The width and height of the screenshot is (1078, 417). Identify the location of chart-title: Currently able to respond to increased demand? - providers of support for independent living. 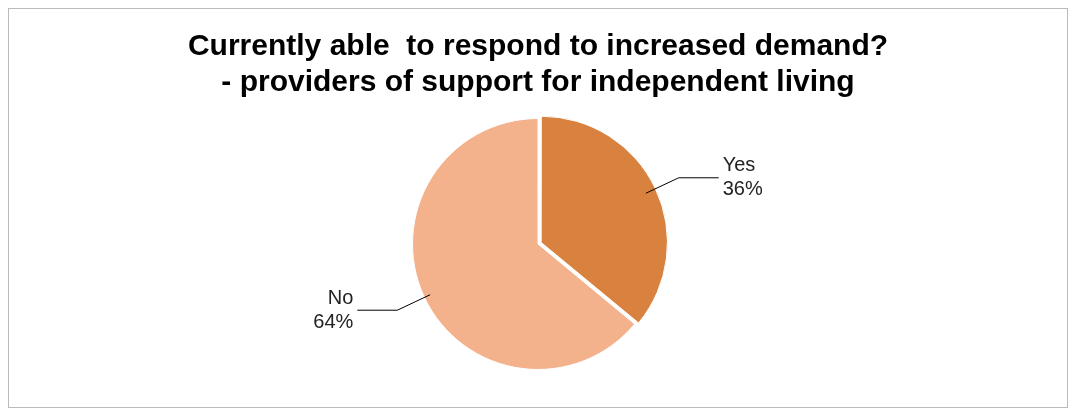
(538, 63).